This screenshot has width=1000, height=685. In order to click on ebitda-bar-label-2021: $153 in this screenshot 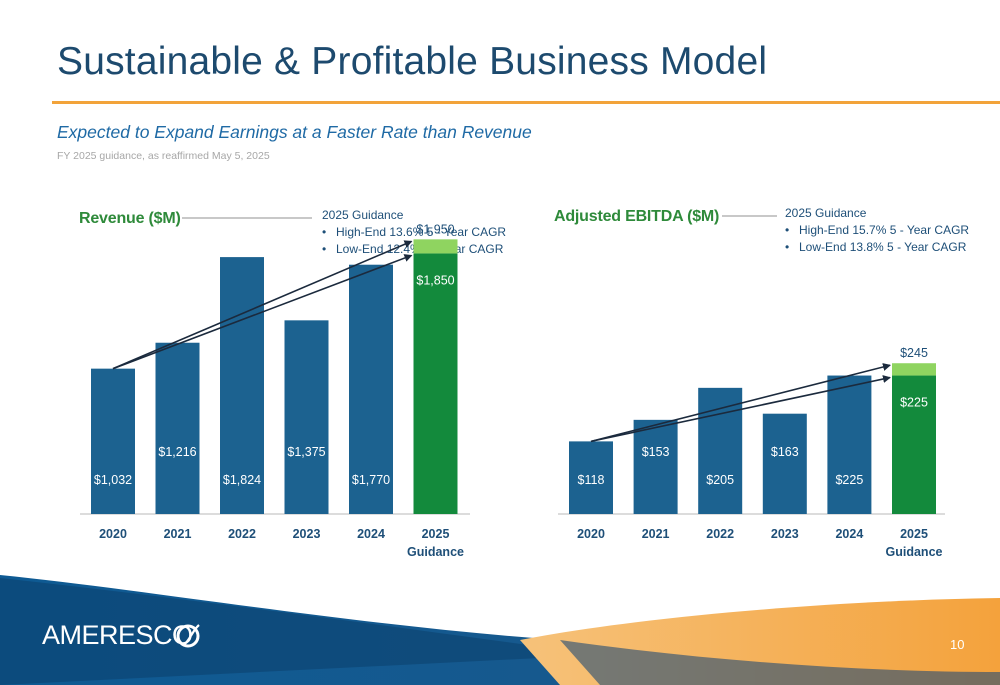, I will do `click(656, 452)`.